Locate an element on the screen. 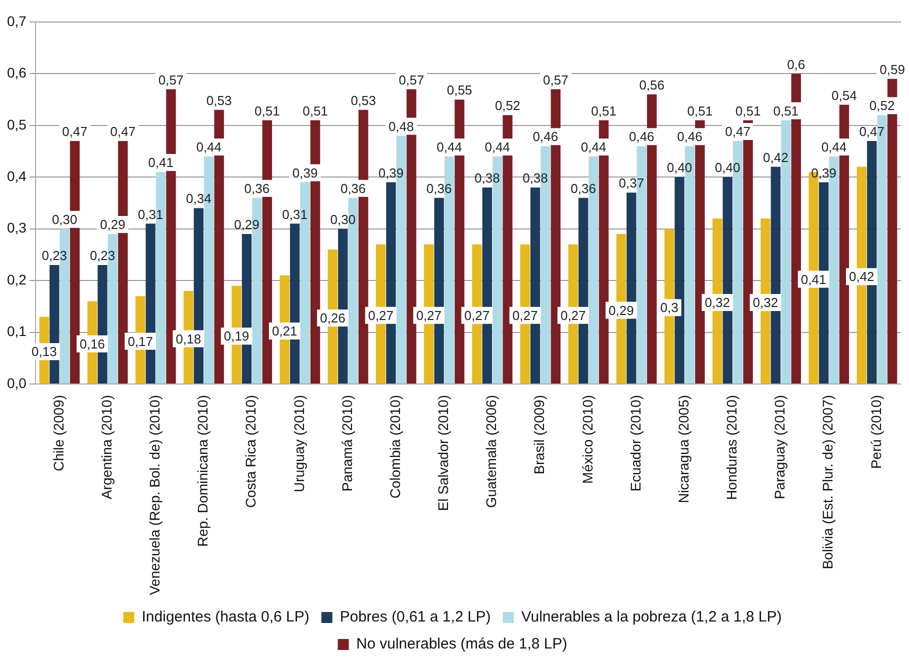 This screenshot has height=668, width=909. data-label: 0,21 is located at coordinates (285, 331).